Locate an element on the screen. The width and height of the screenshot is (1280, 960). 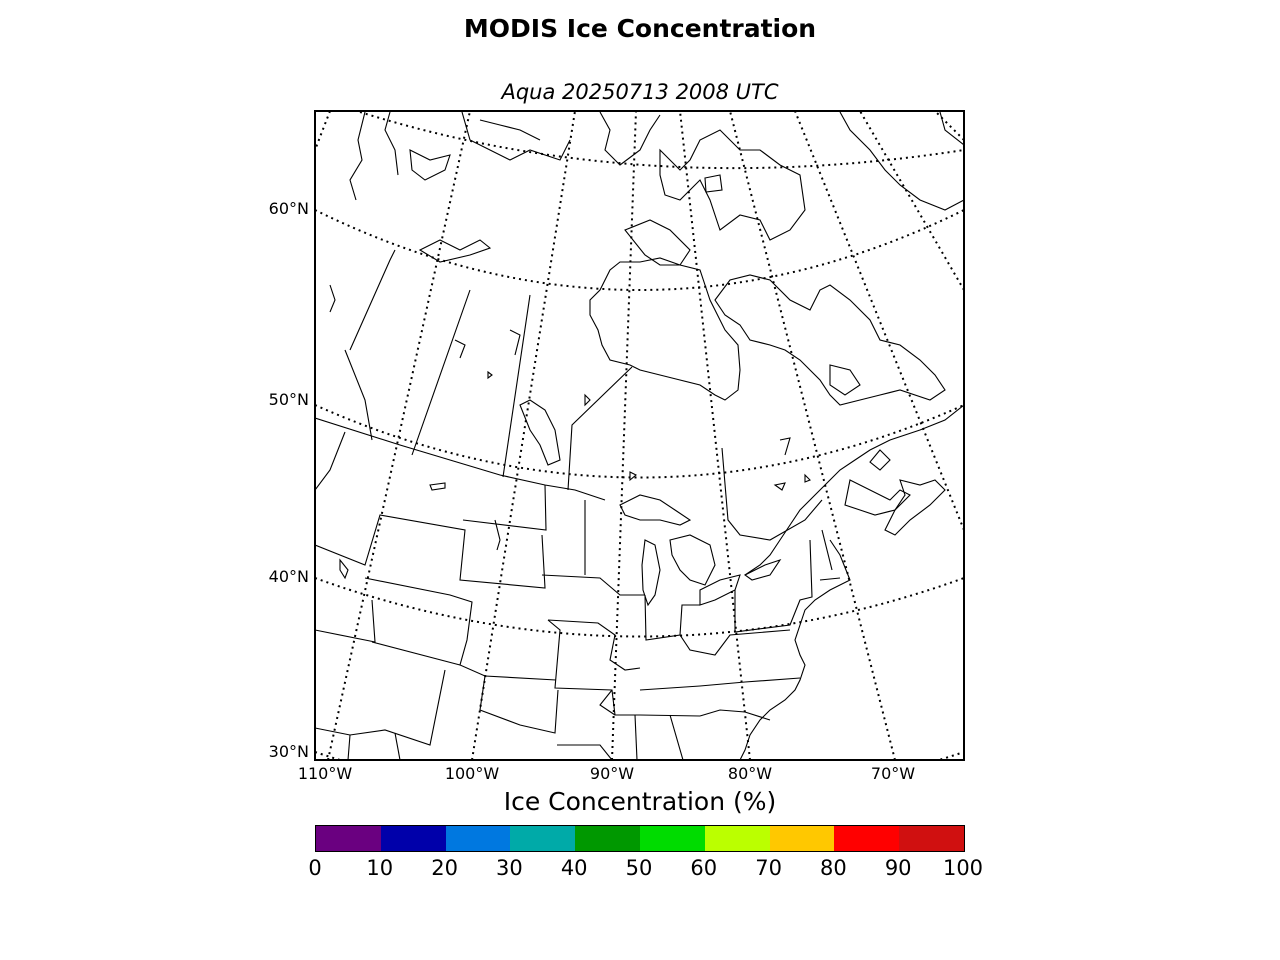
colorbar-tick-label: 0 is located at coordinates (315, 868).